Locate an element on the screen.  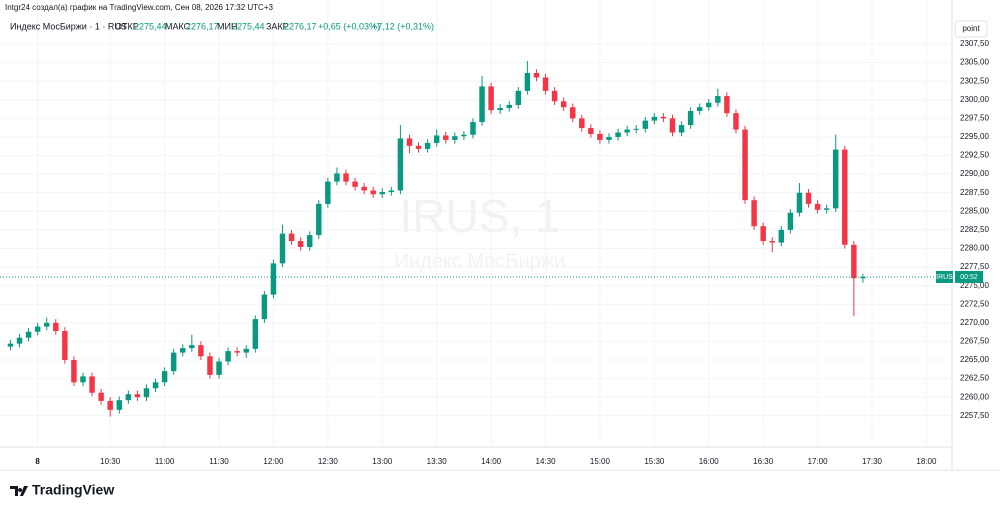
price-tag-countdown: 00:52 is located at coordinates (969, 277).